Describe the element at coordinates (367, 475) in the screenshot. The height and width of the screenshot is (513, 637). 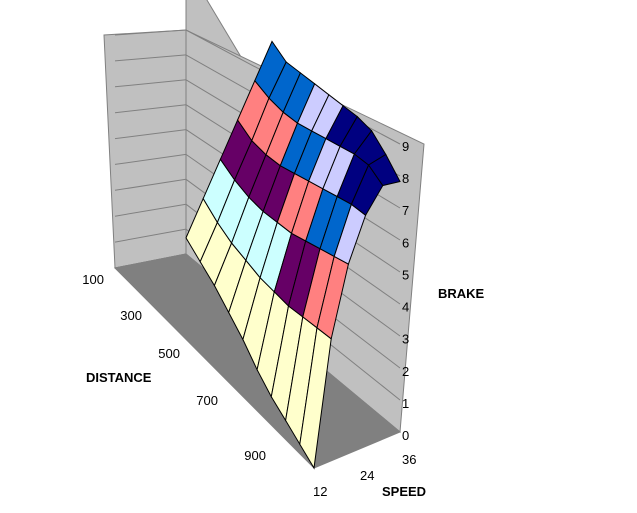
I see `speed-tick-label: 24` at that location.